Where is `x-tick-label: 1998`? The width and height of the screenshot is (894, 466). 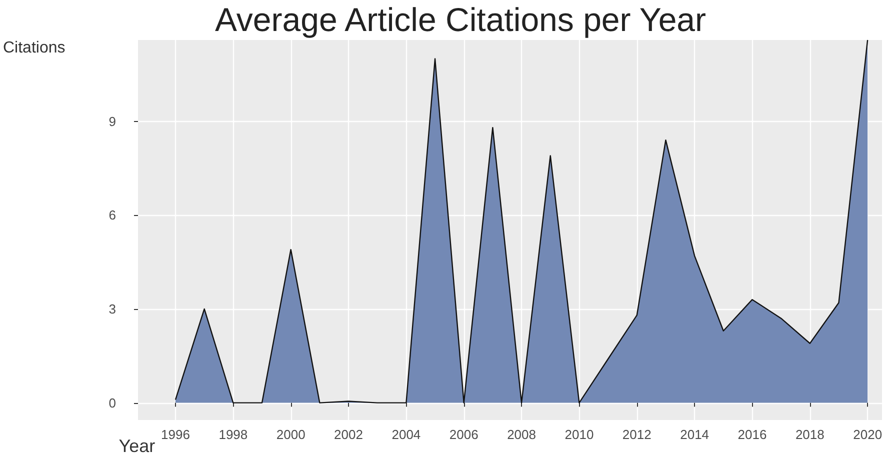
x-tick-label: 1998 is located at coordinates (233, 434).